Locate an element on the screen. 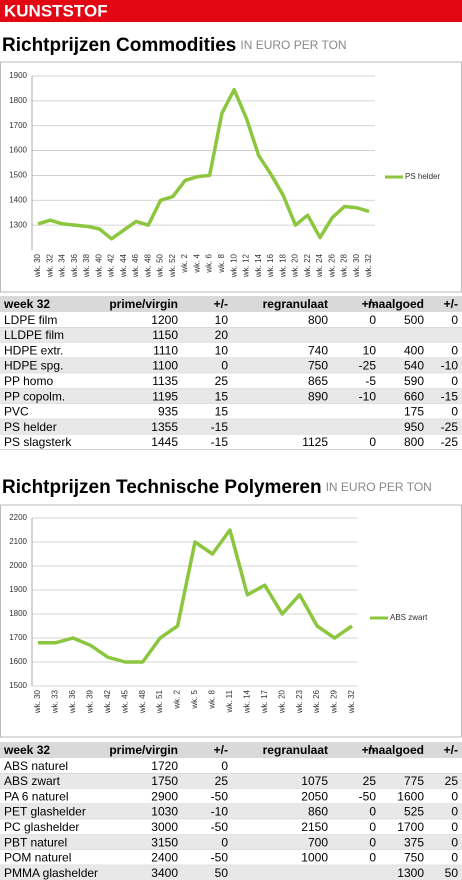 This screenshot has height=880, width=462. x-tick-label: wk. 26 is located at coordinates (316, 701).